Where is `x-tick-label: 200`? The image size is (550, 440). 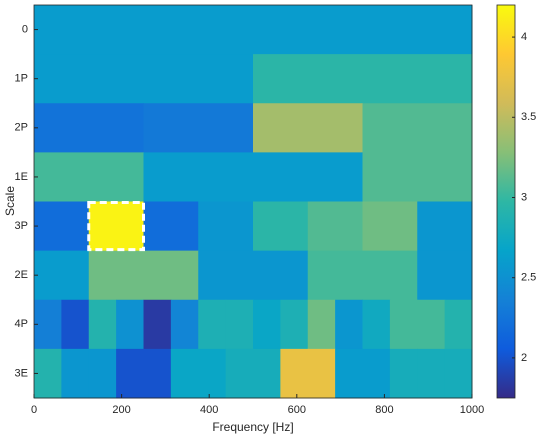 x-tick-label: 200 is located at coordinates (121, 410).